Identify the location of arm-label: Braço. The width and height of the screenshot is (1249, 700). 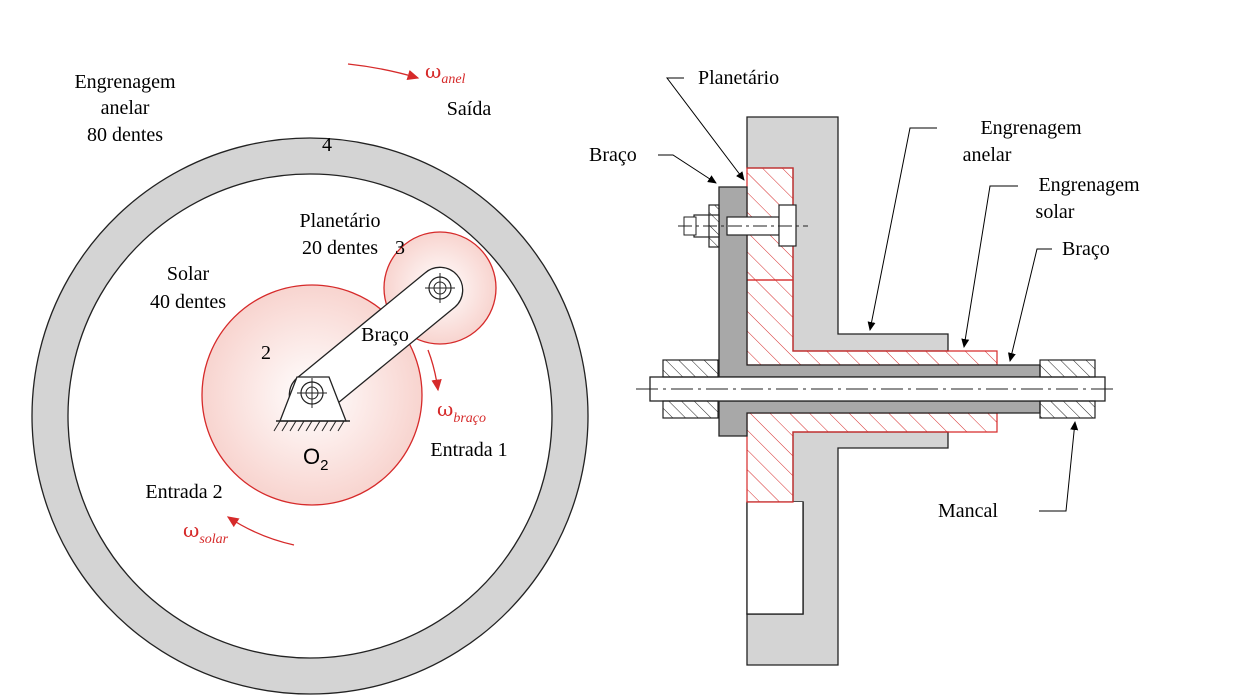
(385, 335).